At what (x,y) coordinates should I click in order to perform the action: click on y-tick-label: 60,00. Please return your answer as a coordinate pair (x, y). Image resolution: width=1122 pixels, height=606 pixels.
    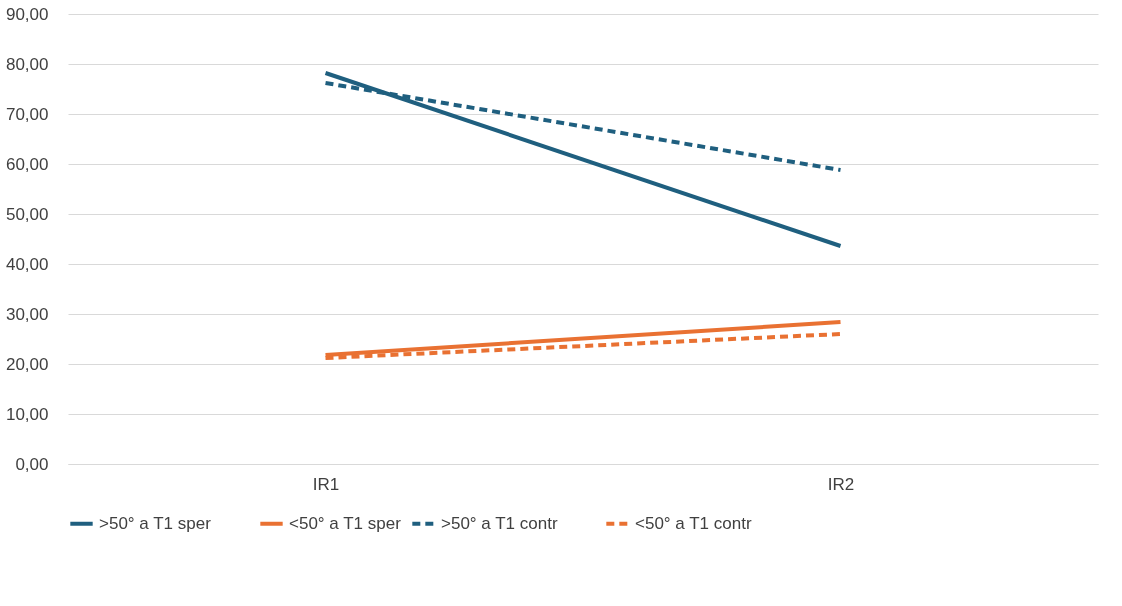
    Looking at the image, I should click on (27, 164).